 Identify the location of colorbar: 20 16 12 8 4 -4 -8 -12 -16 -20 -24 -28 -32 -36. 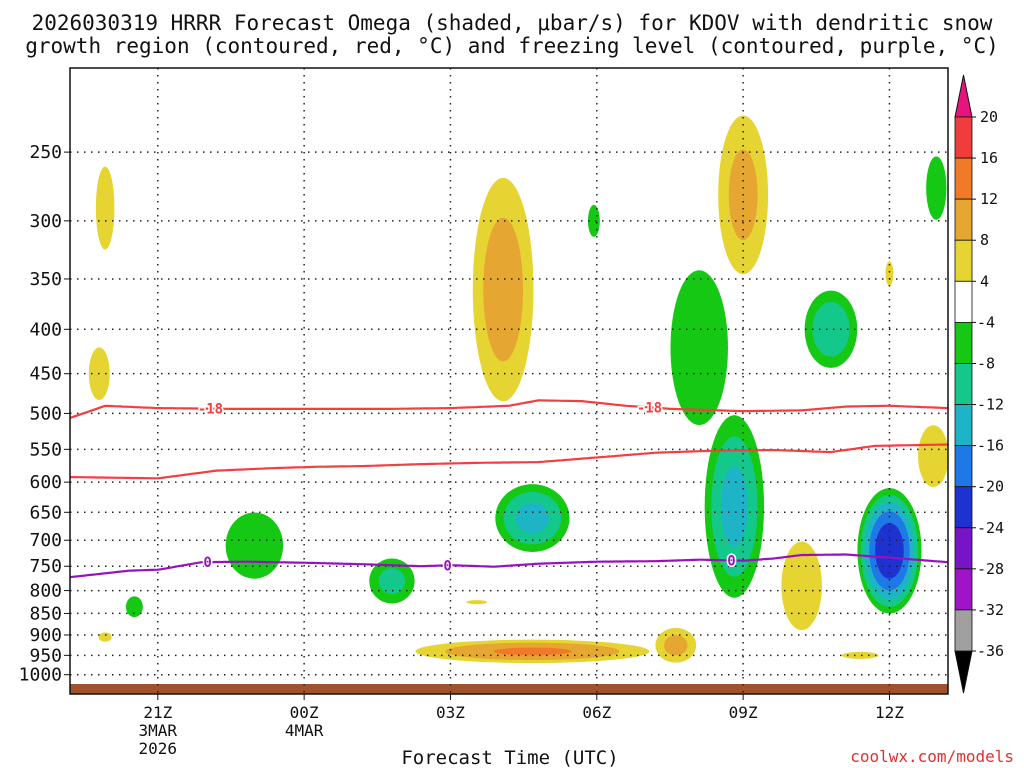
(979, 384).